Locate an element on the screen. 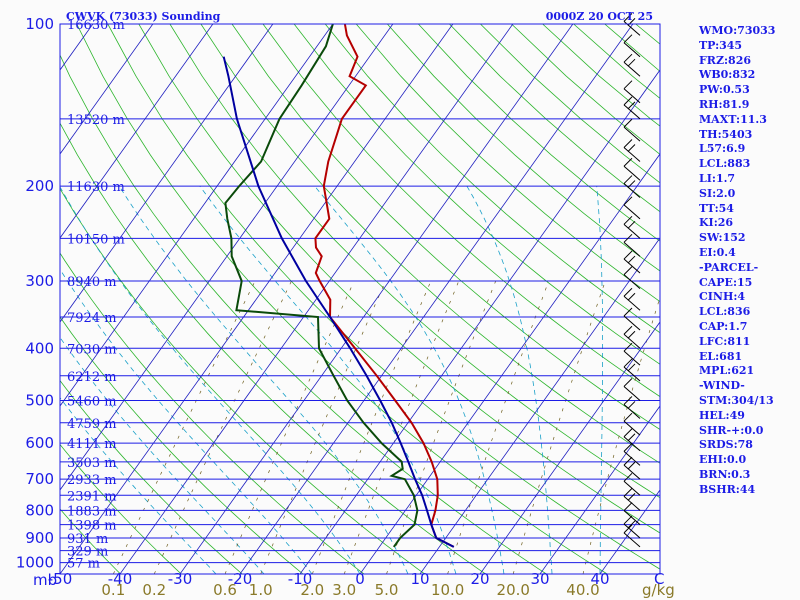  mixing-ratio-tick-label: 0.1 is located at coordinates (113, 590).